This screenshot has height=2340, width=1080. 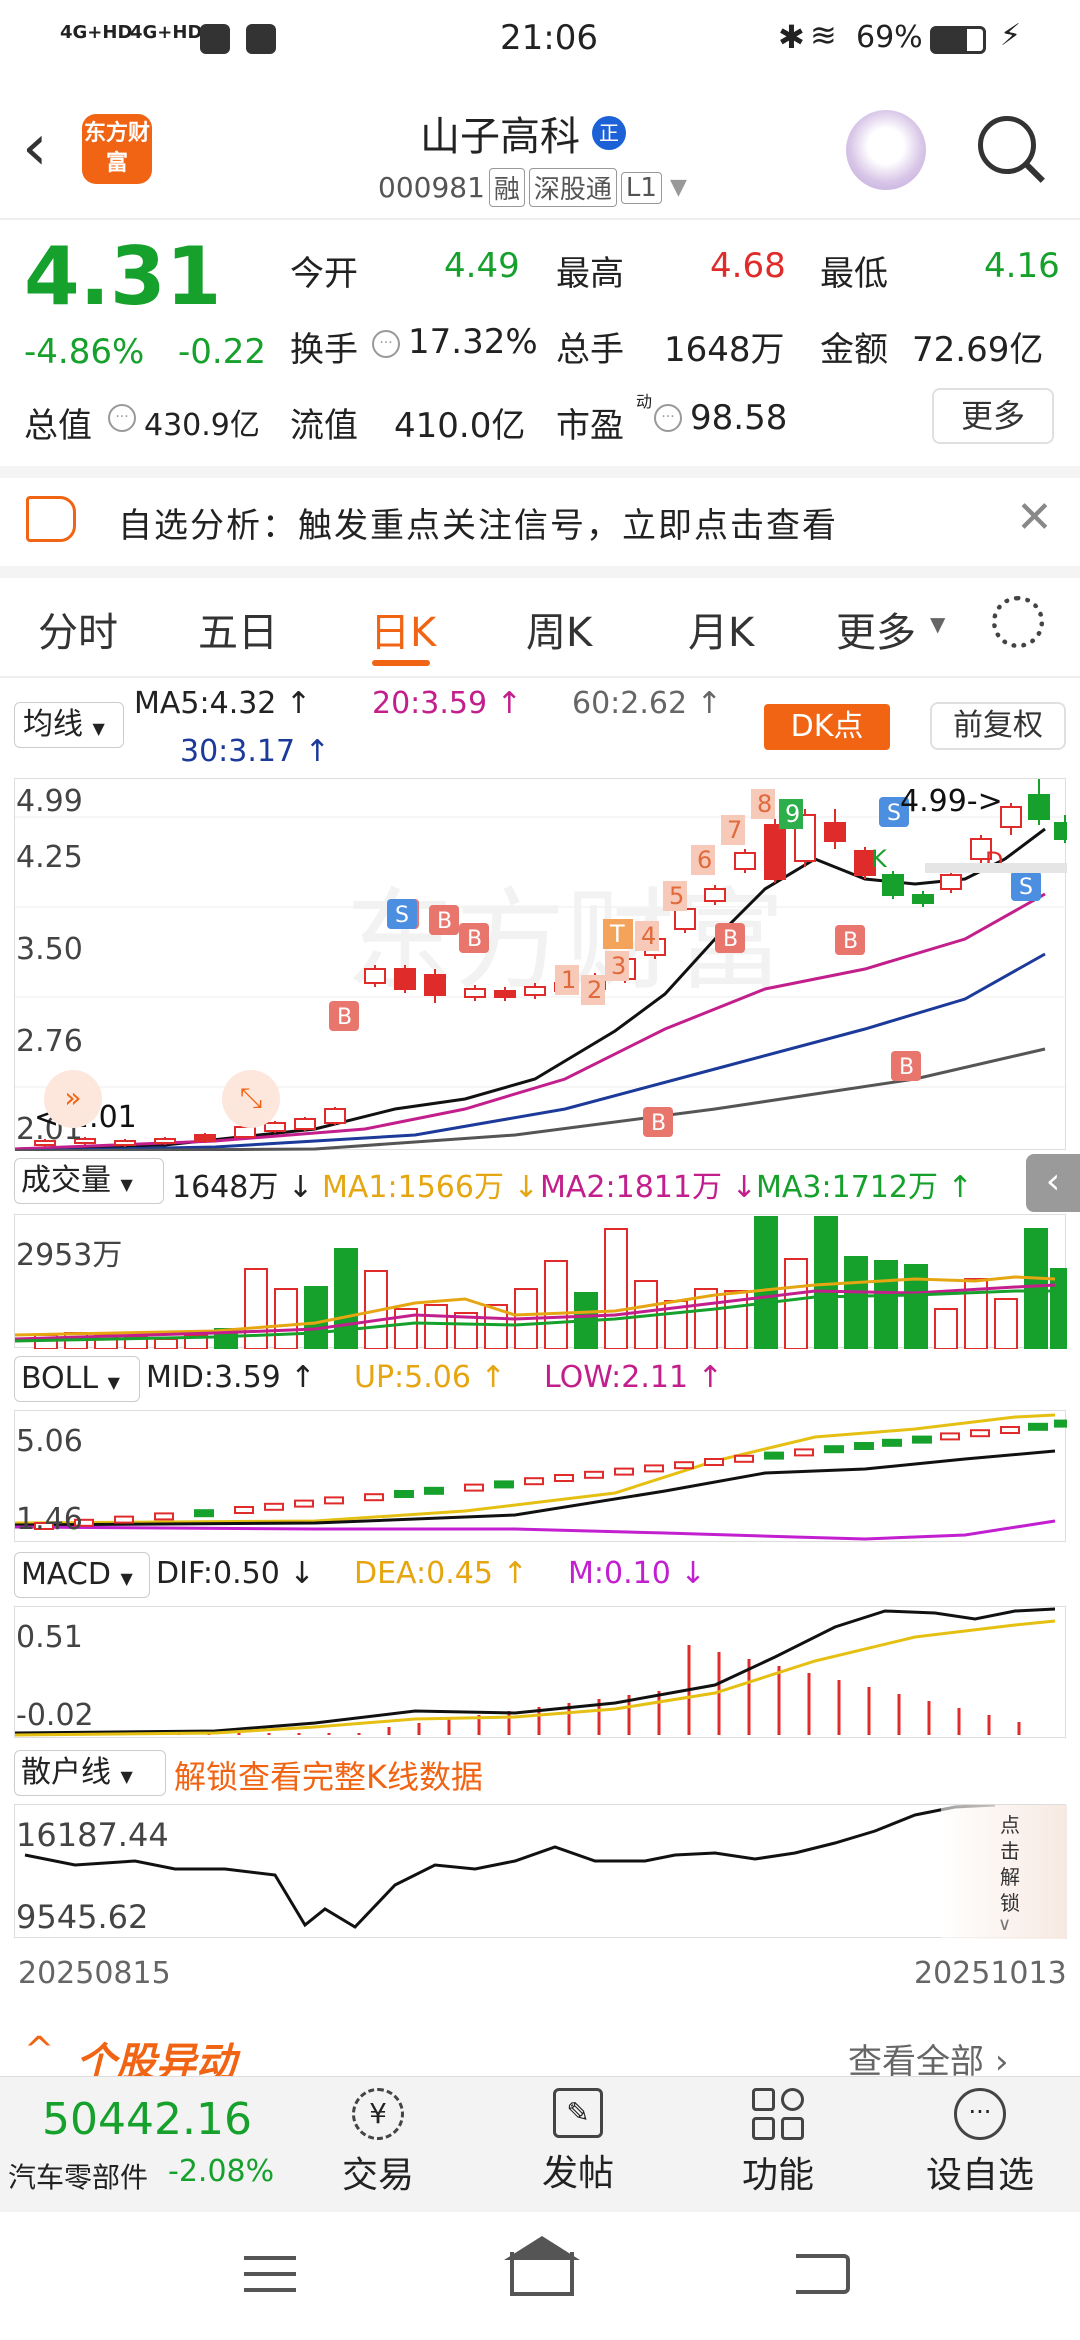 I want to click on mktcap-label: 总值, so click(x=58, y=426).